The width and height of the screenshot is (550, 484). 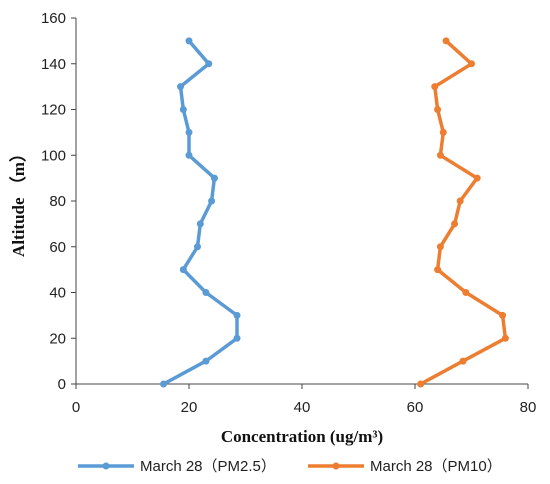 What do you see at coordinates (415, 407) in the screenshot?
I see `x-tick-label: 60` at bounding box center [415, 407].